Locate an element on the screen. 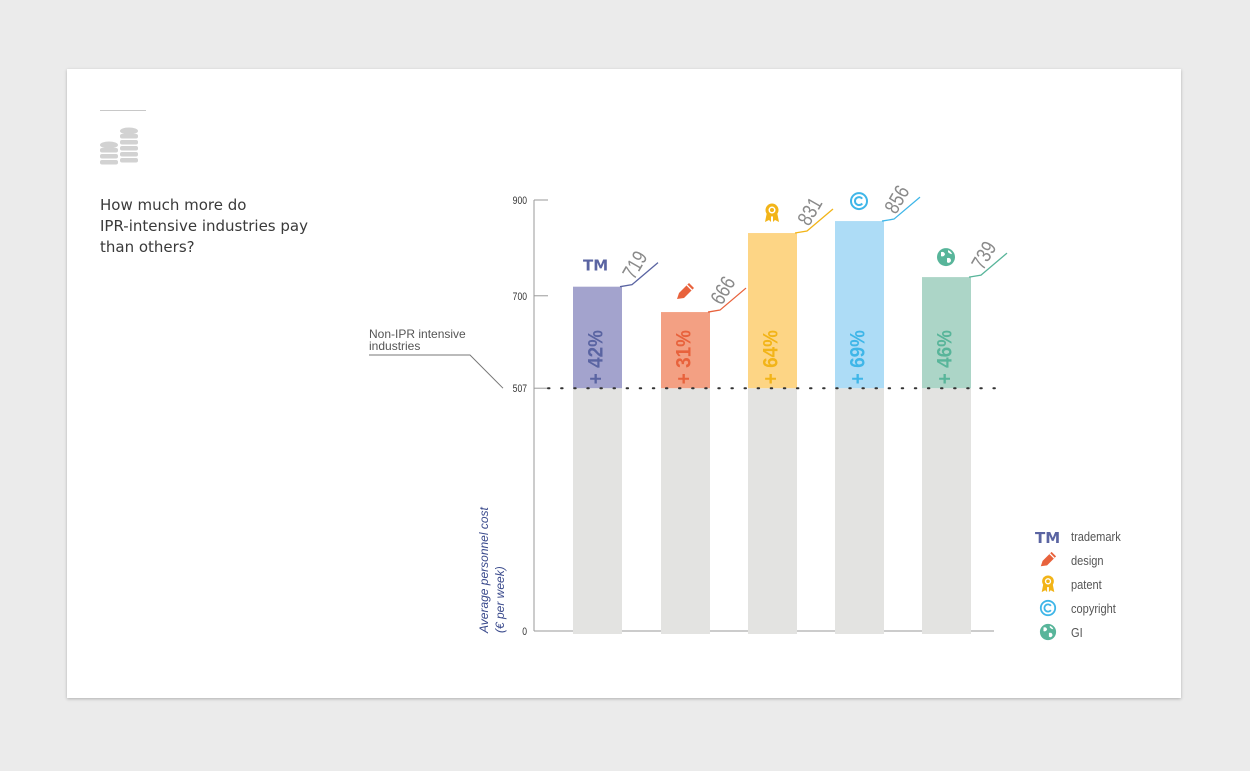 The image size is (1250, 771). premium-label: + 69% is located at coordinates (858, 357).